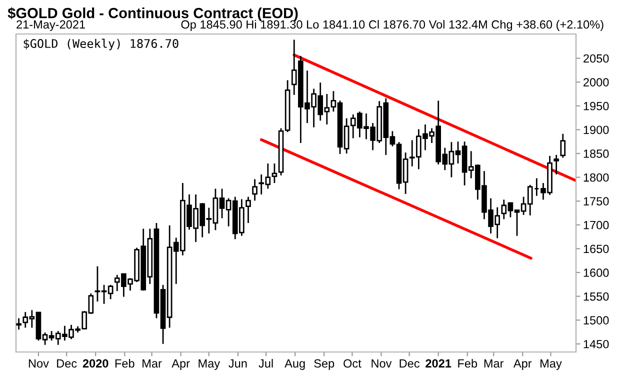 The height and width of the screenshot is (376, 620). What do you see at coordinates (596, 130) in the screenshot?
I see `y-tick-label: 1900` at bounding box center [596, 130].